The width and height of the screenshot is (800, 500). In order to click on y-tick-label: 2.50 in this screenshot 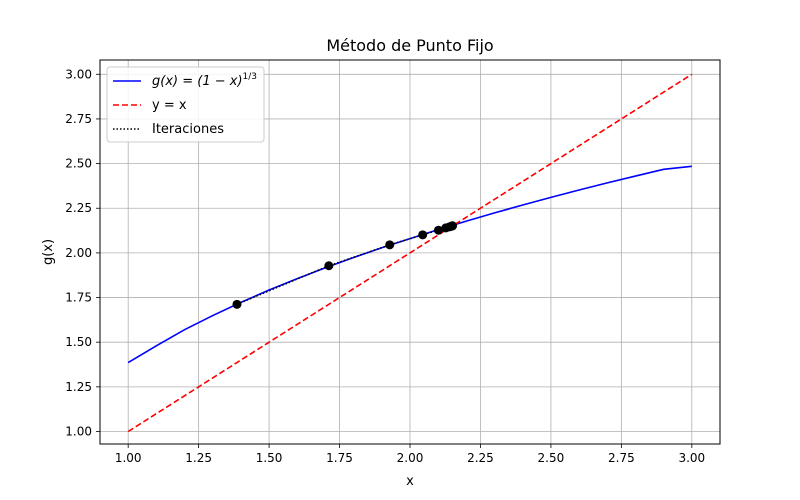, I will do `click(78, 164)`.